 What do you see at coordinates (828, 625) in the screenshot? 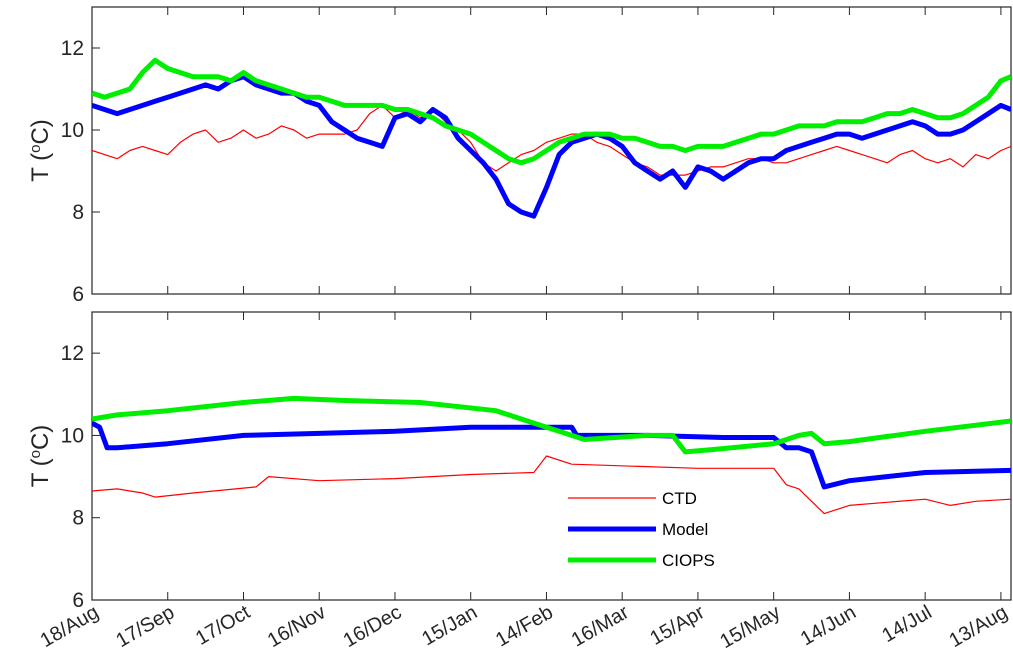
I see `x-tick-label: 14/Jun` at bounding box center [828, 625].